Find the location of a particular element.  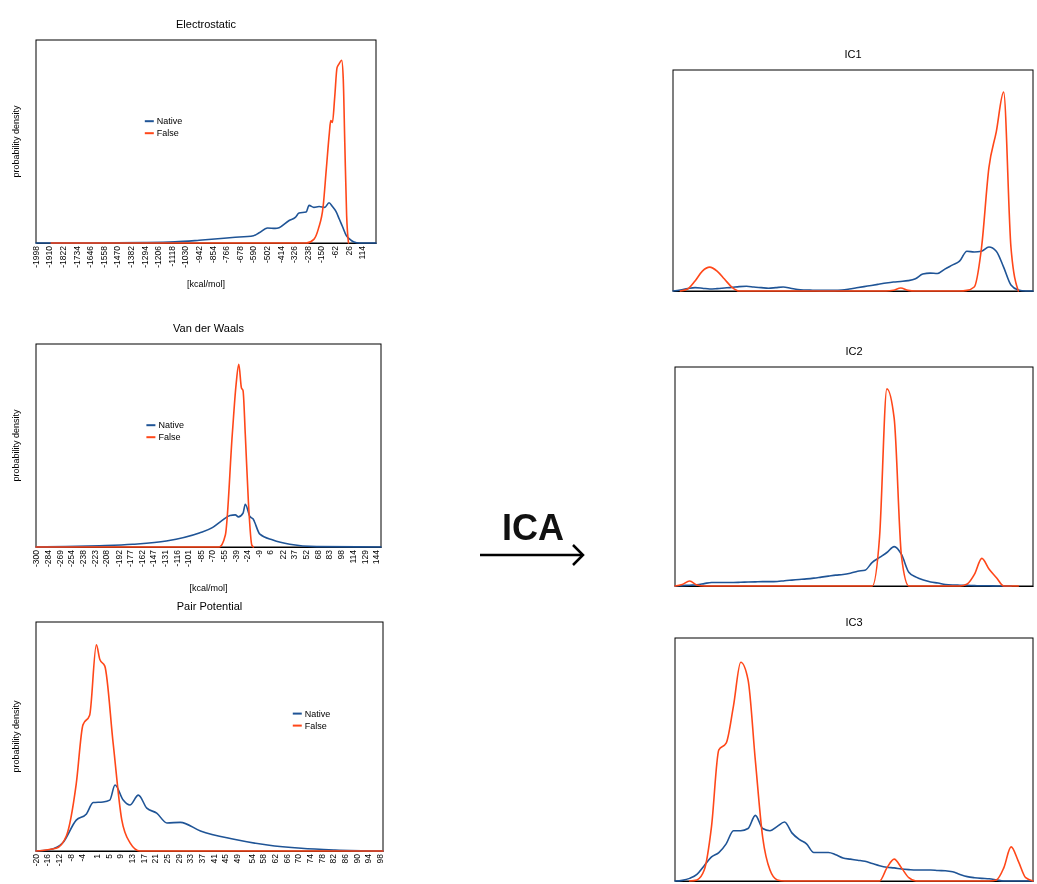

x-tick-label: 9 is located at coordinates (120, 856).